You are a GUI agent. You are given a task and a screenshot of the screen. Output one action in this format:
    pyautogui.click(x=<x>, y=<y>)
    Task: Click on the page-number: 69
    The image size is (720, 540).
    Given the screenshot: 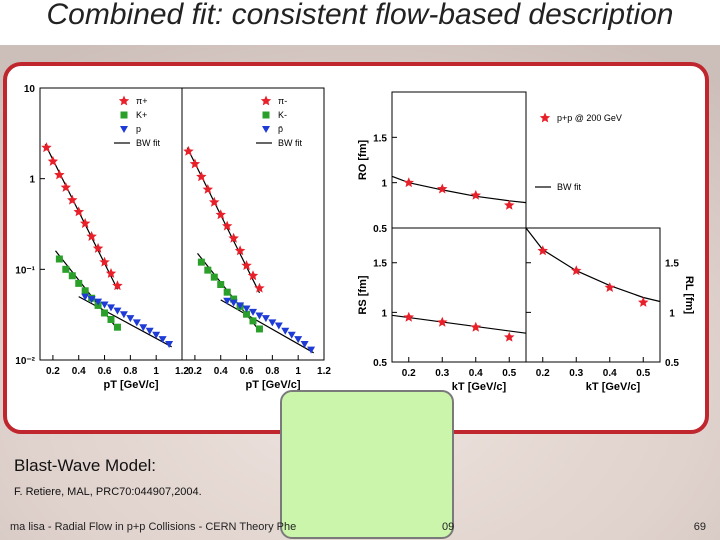 What is the action you would take?
    pyautogui.click(x=699, y=527)
    